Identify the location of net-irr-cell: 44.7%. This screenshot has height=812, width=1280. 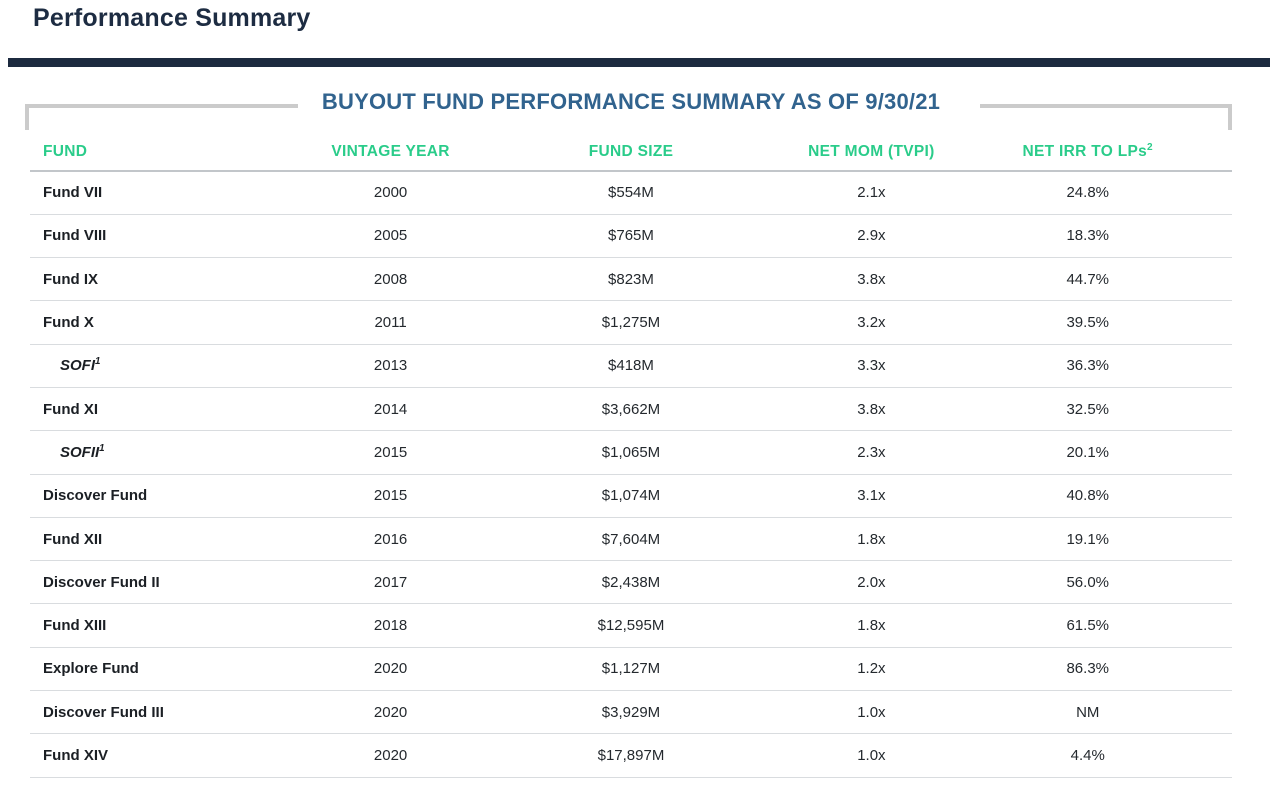
(1087, 279).